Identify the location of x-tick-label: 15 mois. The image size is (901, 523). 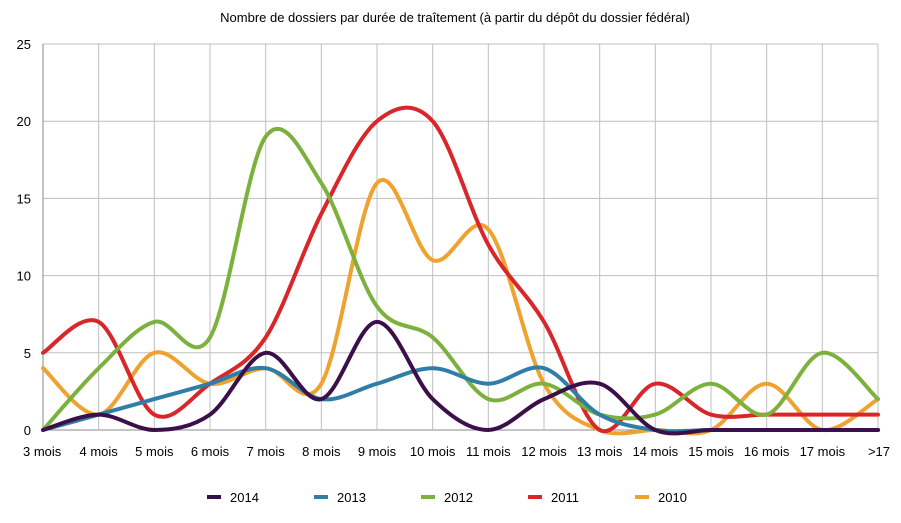
(711, 451).